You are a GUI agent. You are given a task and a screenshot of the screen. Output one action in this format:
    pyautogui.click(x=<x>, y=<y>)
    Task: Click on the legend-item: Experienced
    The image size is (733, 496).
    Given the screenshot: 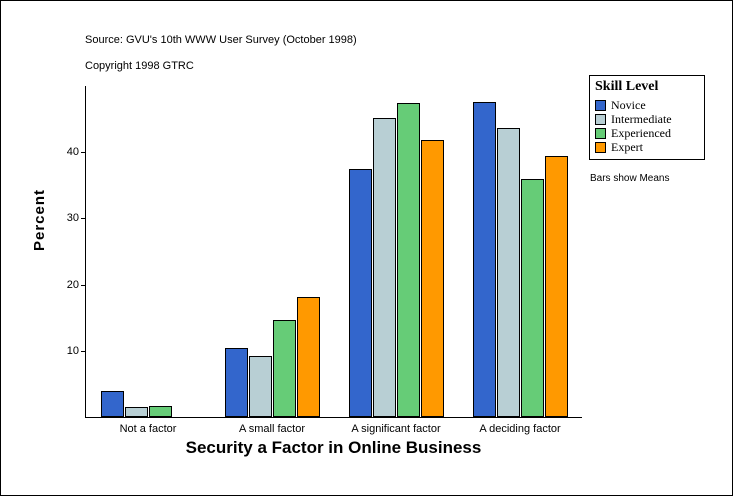 What is the action you would take?
    pyautogui.click(x=647, y=133)
    